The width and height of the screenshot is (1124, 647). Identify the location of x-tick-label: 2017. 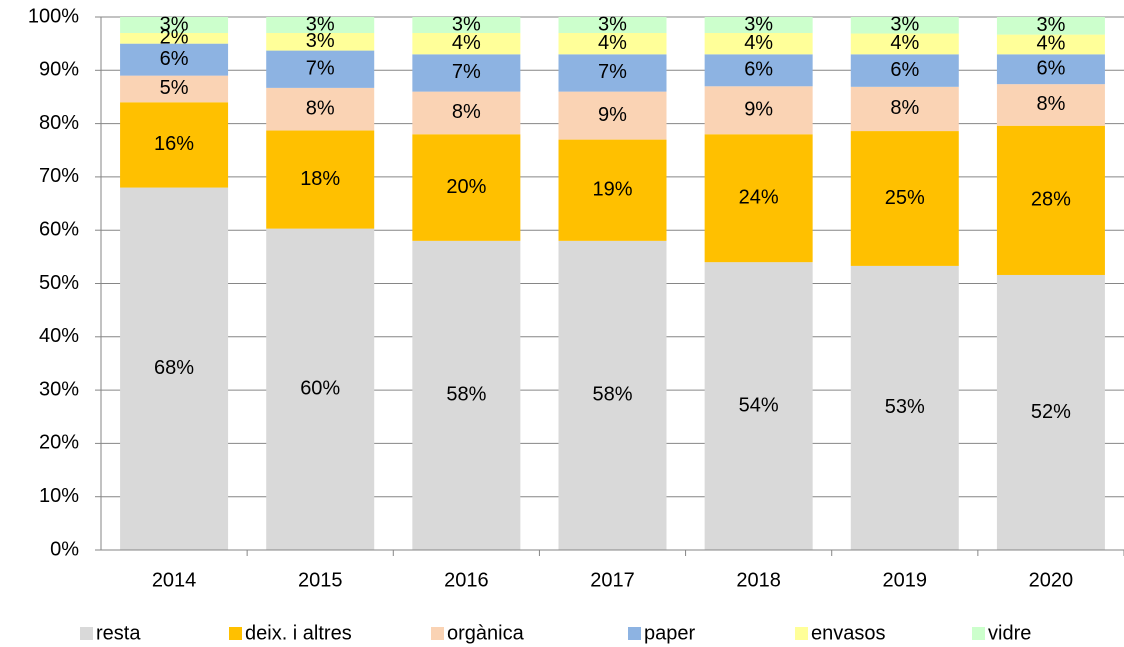
(612, 580).